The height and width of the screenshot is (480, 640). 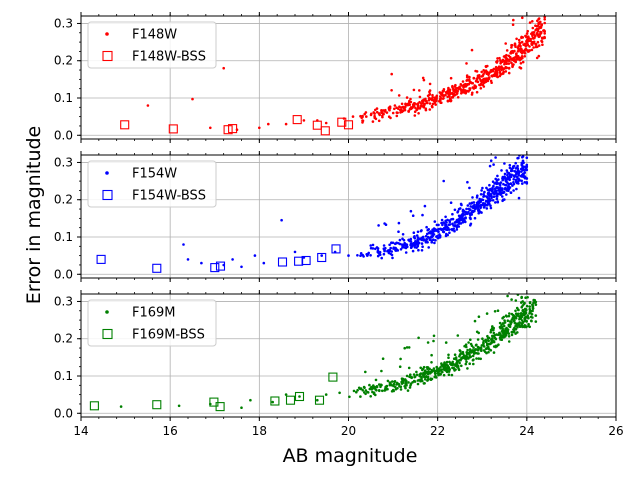 I want to click on legend-box, so click(x=152, y=184).